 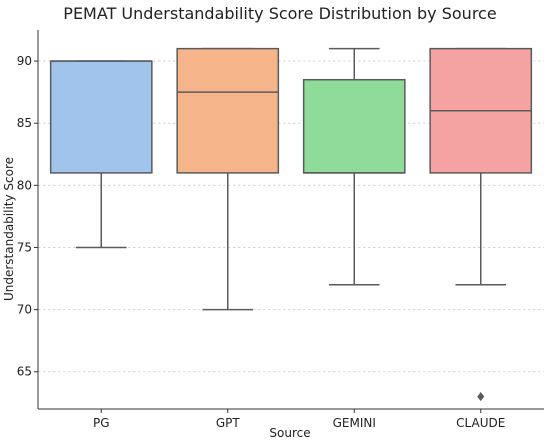 I want to click on x-tick-label-gpt: GPT, so click(x=228, y=423).